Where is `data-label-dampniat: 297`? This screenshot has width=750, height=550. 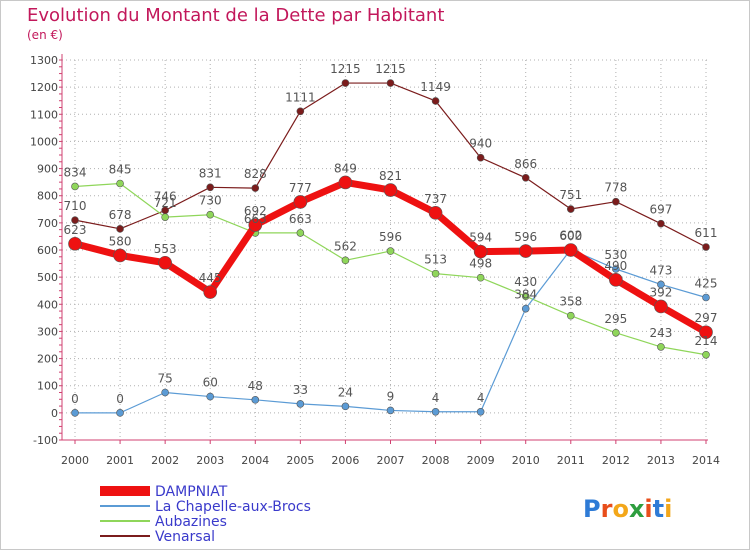
data-label-dampniat: 297 is located at coordinates (706, 318).